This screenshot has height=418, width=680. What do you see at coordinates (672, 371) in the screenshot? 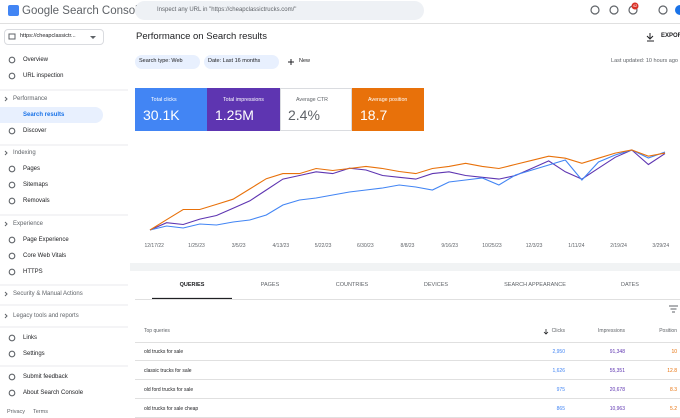
I see `table-number: 12.8` at bounding box center [672, 371].